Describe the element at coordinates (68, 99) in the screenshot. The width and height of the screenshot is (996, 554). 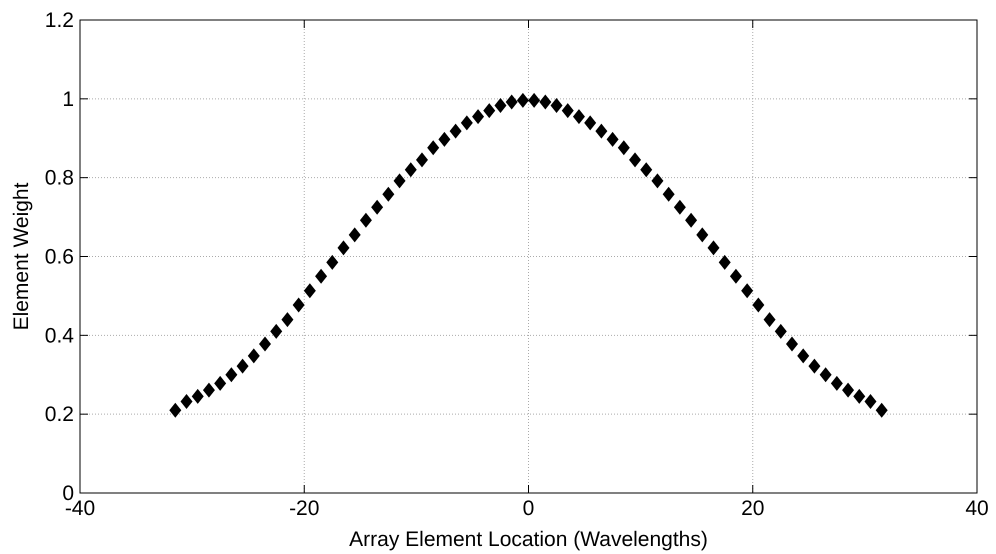
I see `y-tick-label: 1` at that location.